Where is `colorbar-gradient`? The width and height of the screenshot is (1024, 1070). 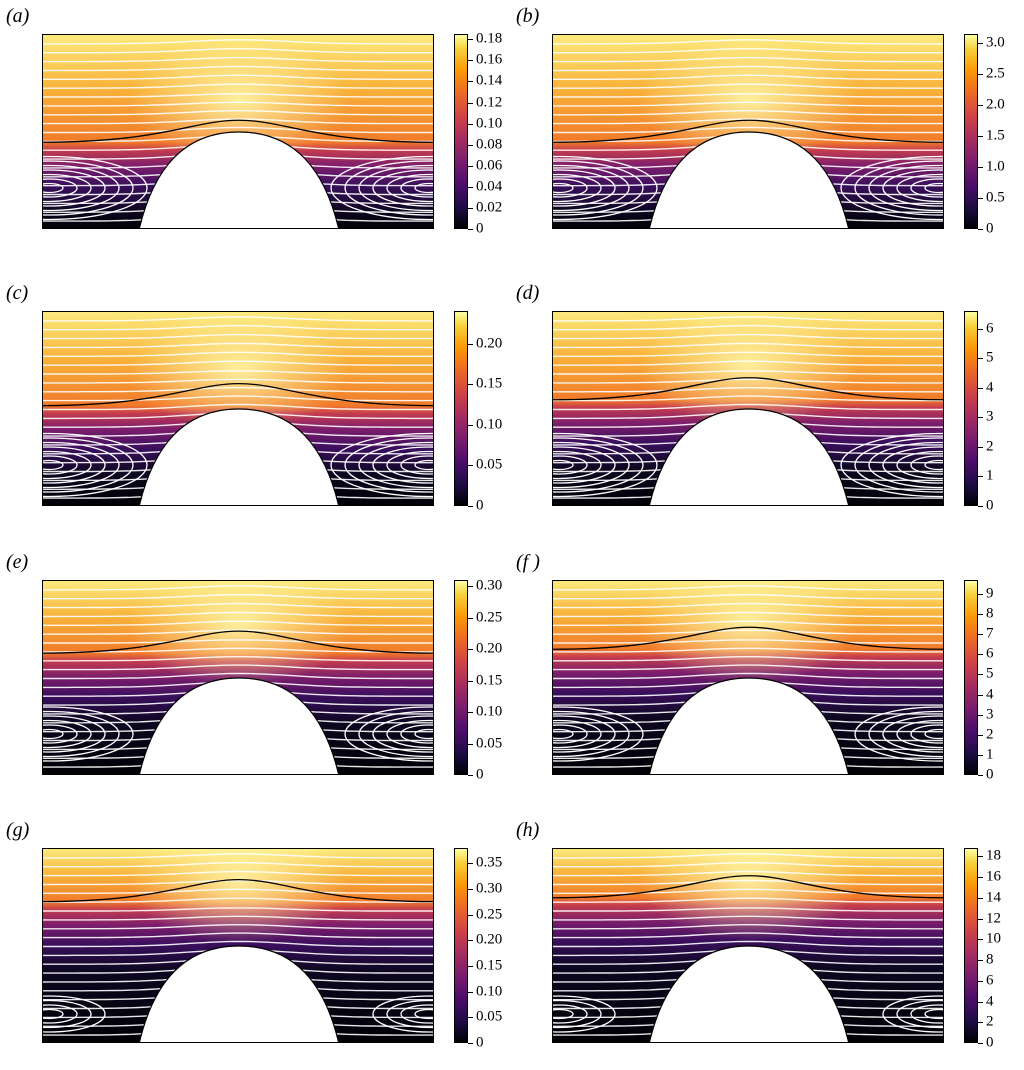
colorbar-gradient is located at coordinates (971, 945).